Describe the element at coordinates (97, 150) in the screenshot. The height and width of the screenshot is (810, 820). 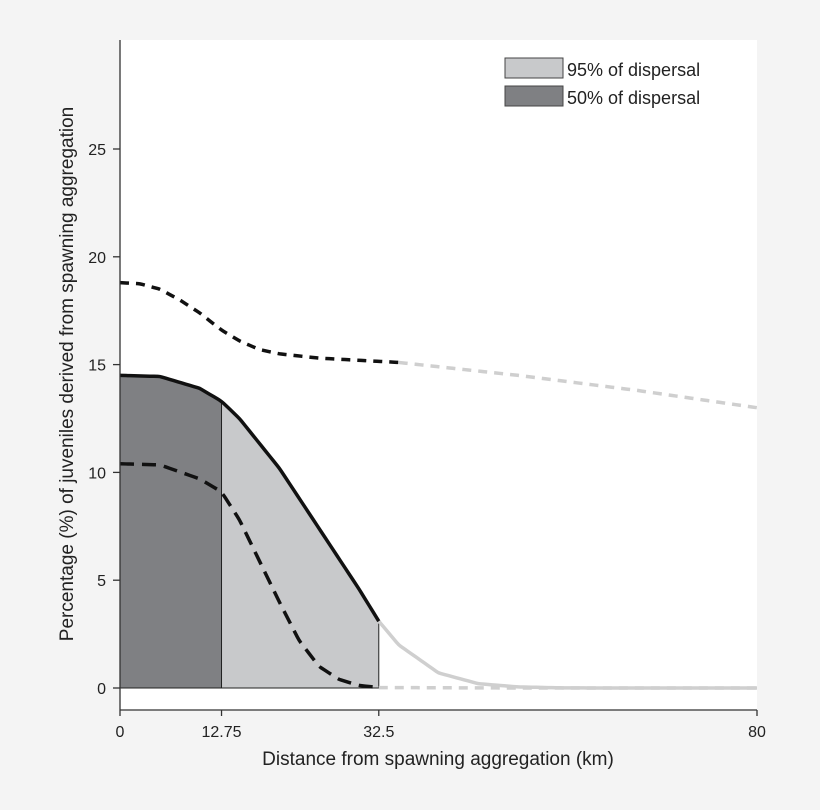
I see `y-tick-label: 25` at that location.